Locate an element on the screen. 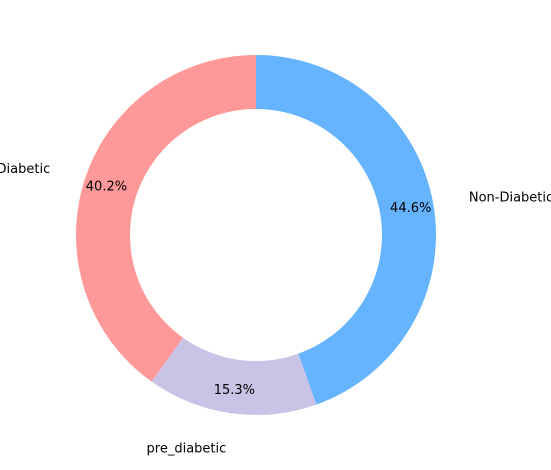  pct-label-non-diabetic: 44.6% is located at coordinates (410, 208).